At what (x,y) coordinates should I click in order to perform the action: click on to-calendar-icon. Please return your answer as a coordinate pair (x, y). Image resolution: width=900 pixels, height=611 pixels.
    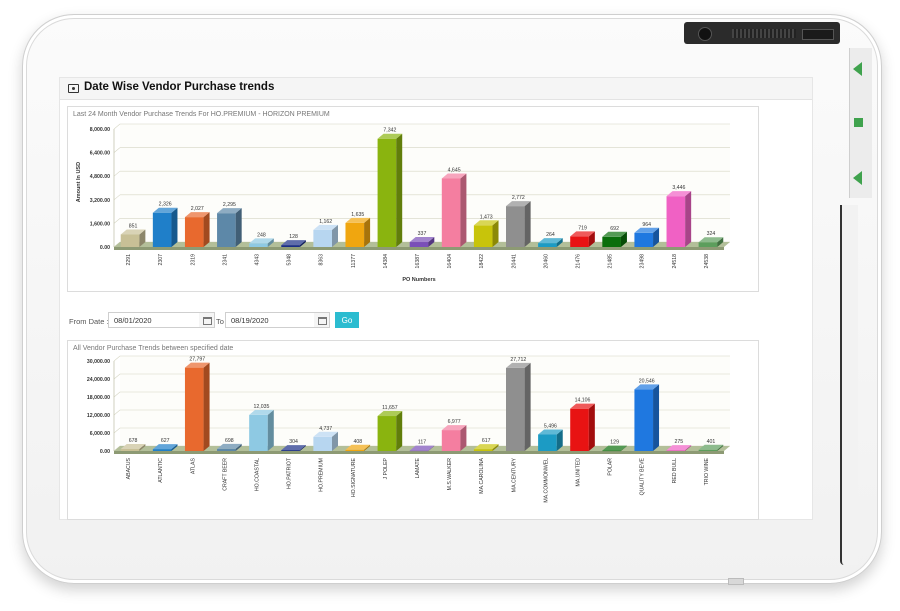
    Looking at the image, I should click on (322, 320).